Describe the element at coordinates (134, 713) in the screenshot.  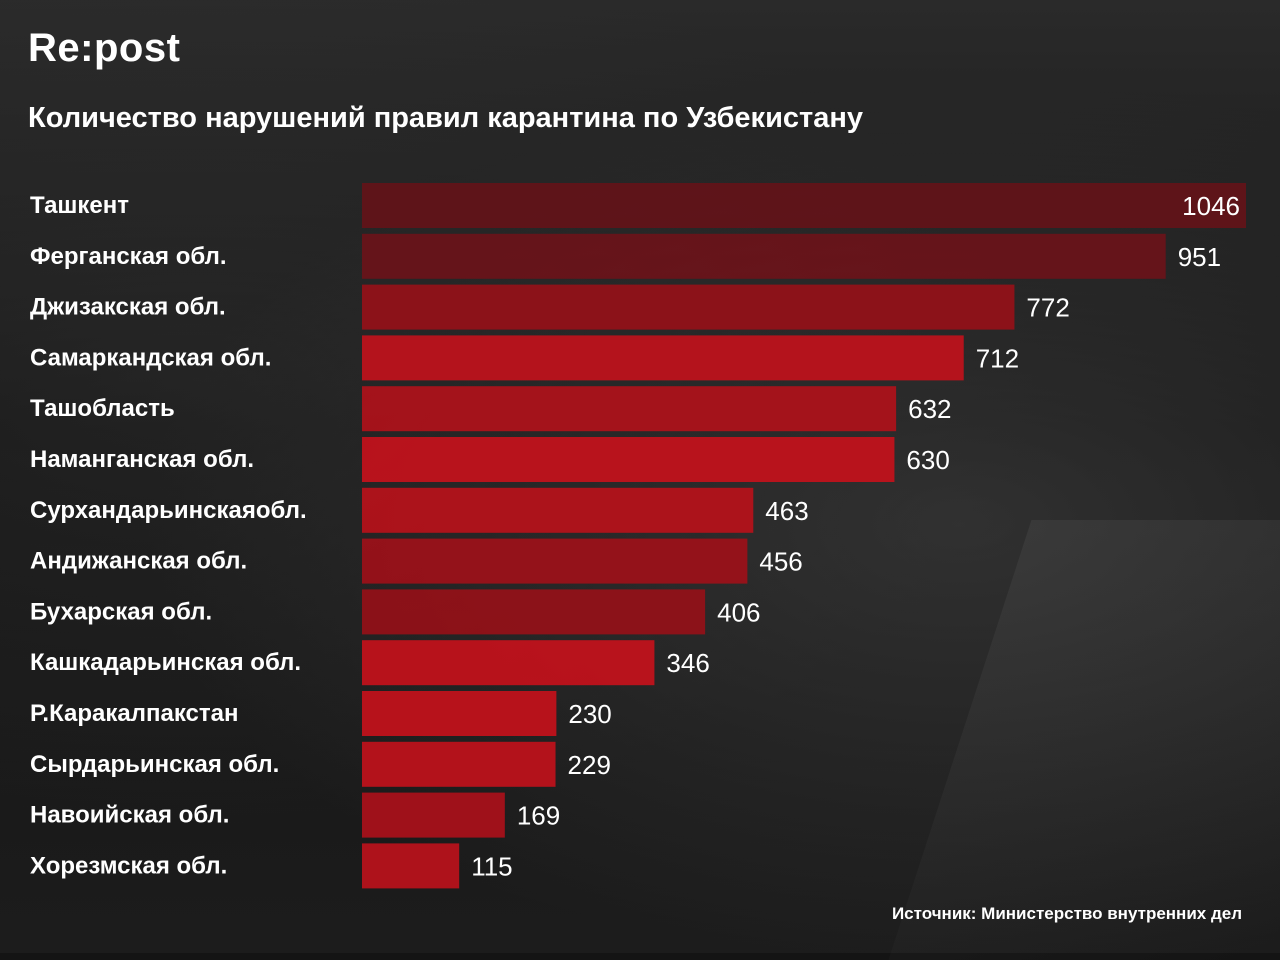
I see `category-label: Р.Каракалпакстан` at that location.